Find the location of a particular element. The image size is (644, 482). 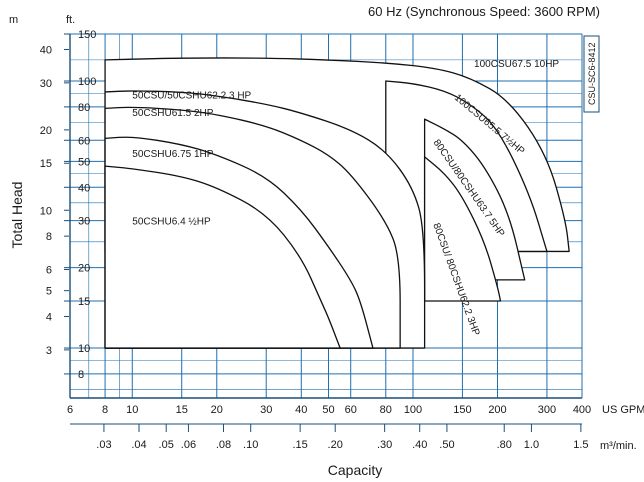

gpm-tick-label: 400 is located at coordinates (582, 410).